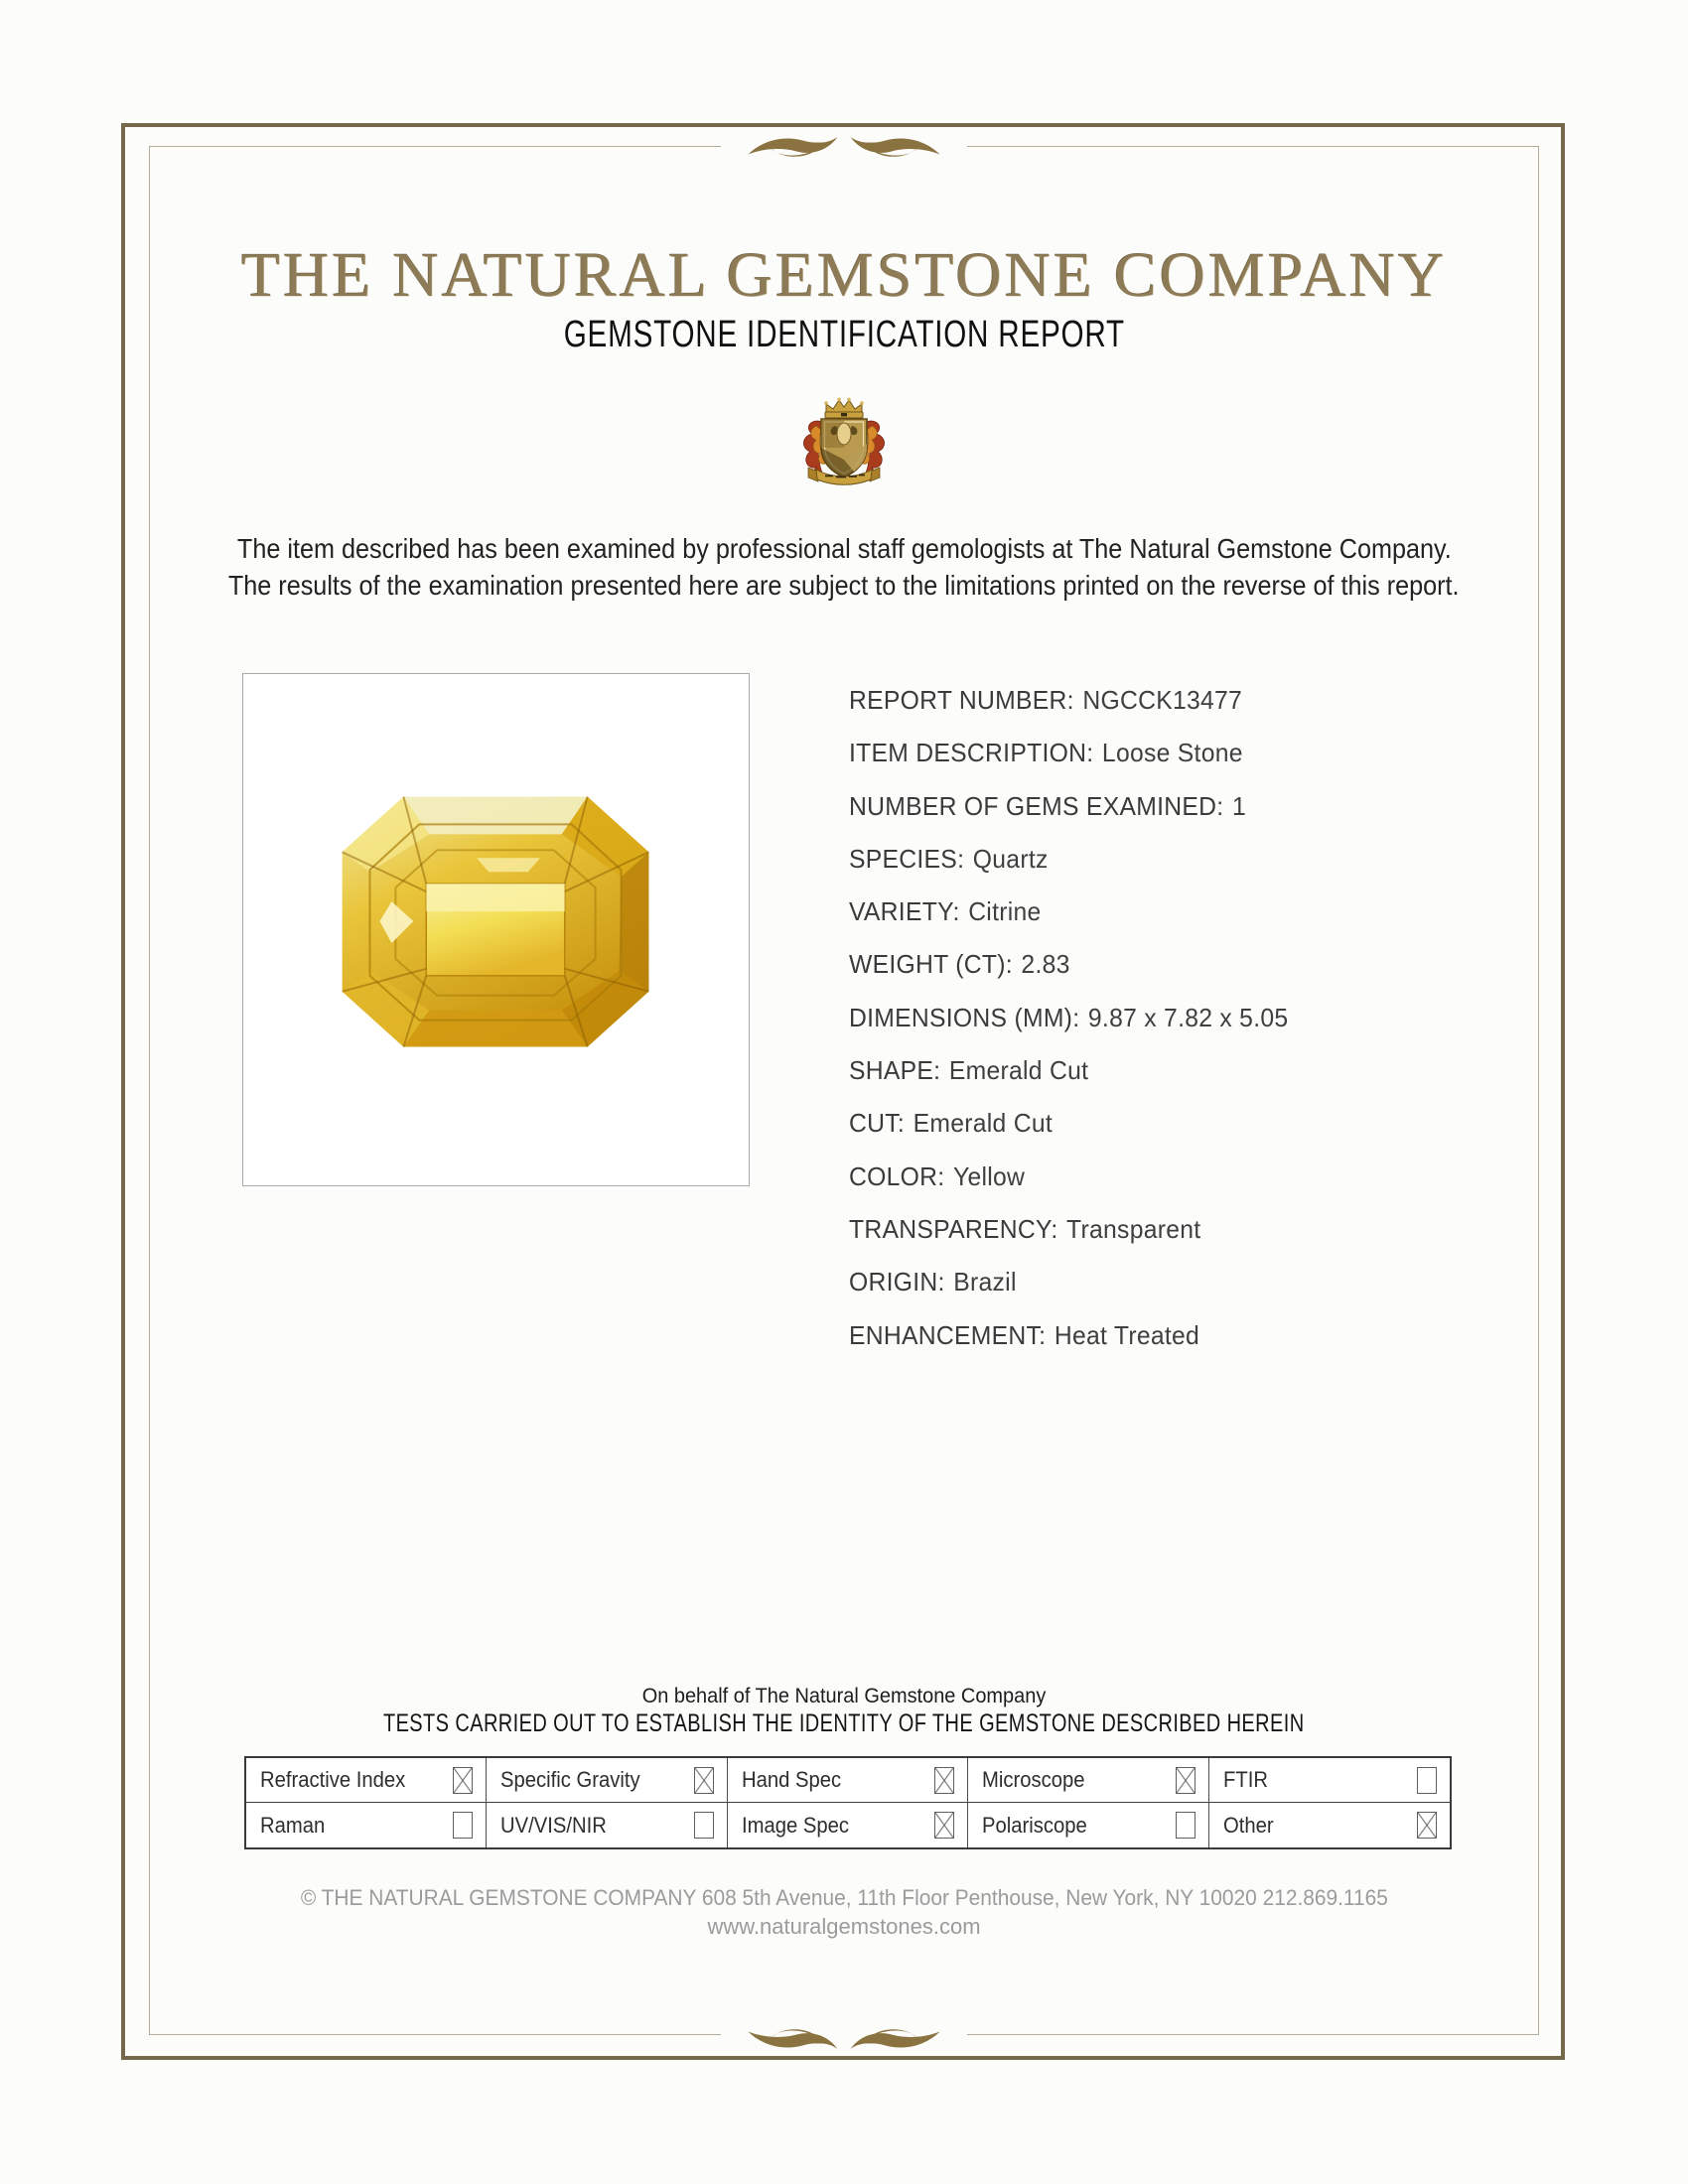 This screenshot has width=1688, height=2184. What do you see at coordinates (848, 1825) in the screenshot?
I see `test-cell-image-spec: Image Spec` at bounding box center [848, 1825].